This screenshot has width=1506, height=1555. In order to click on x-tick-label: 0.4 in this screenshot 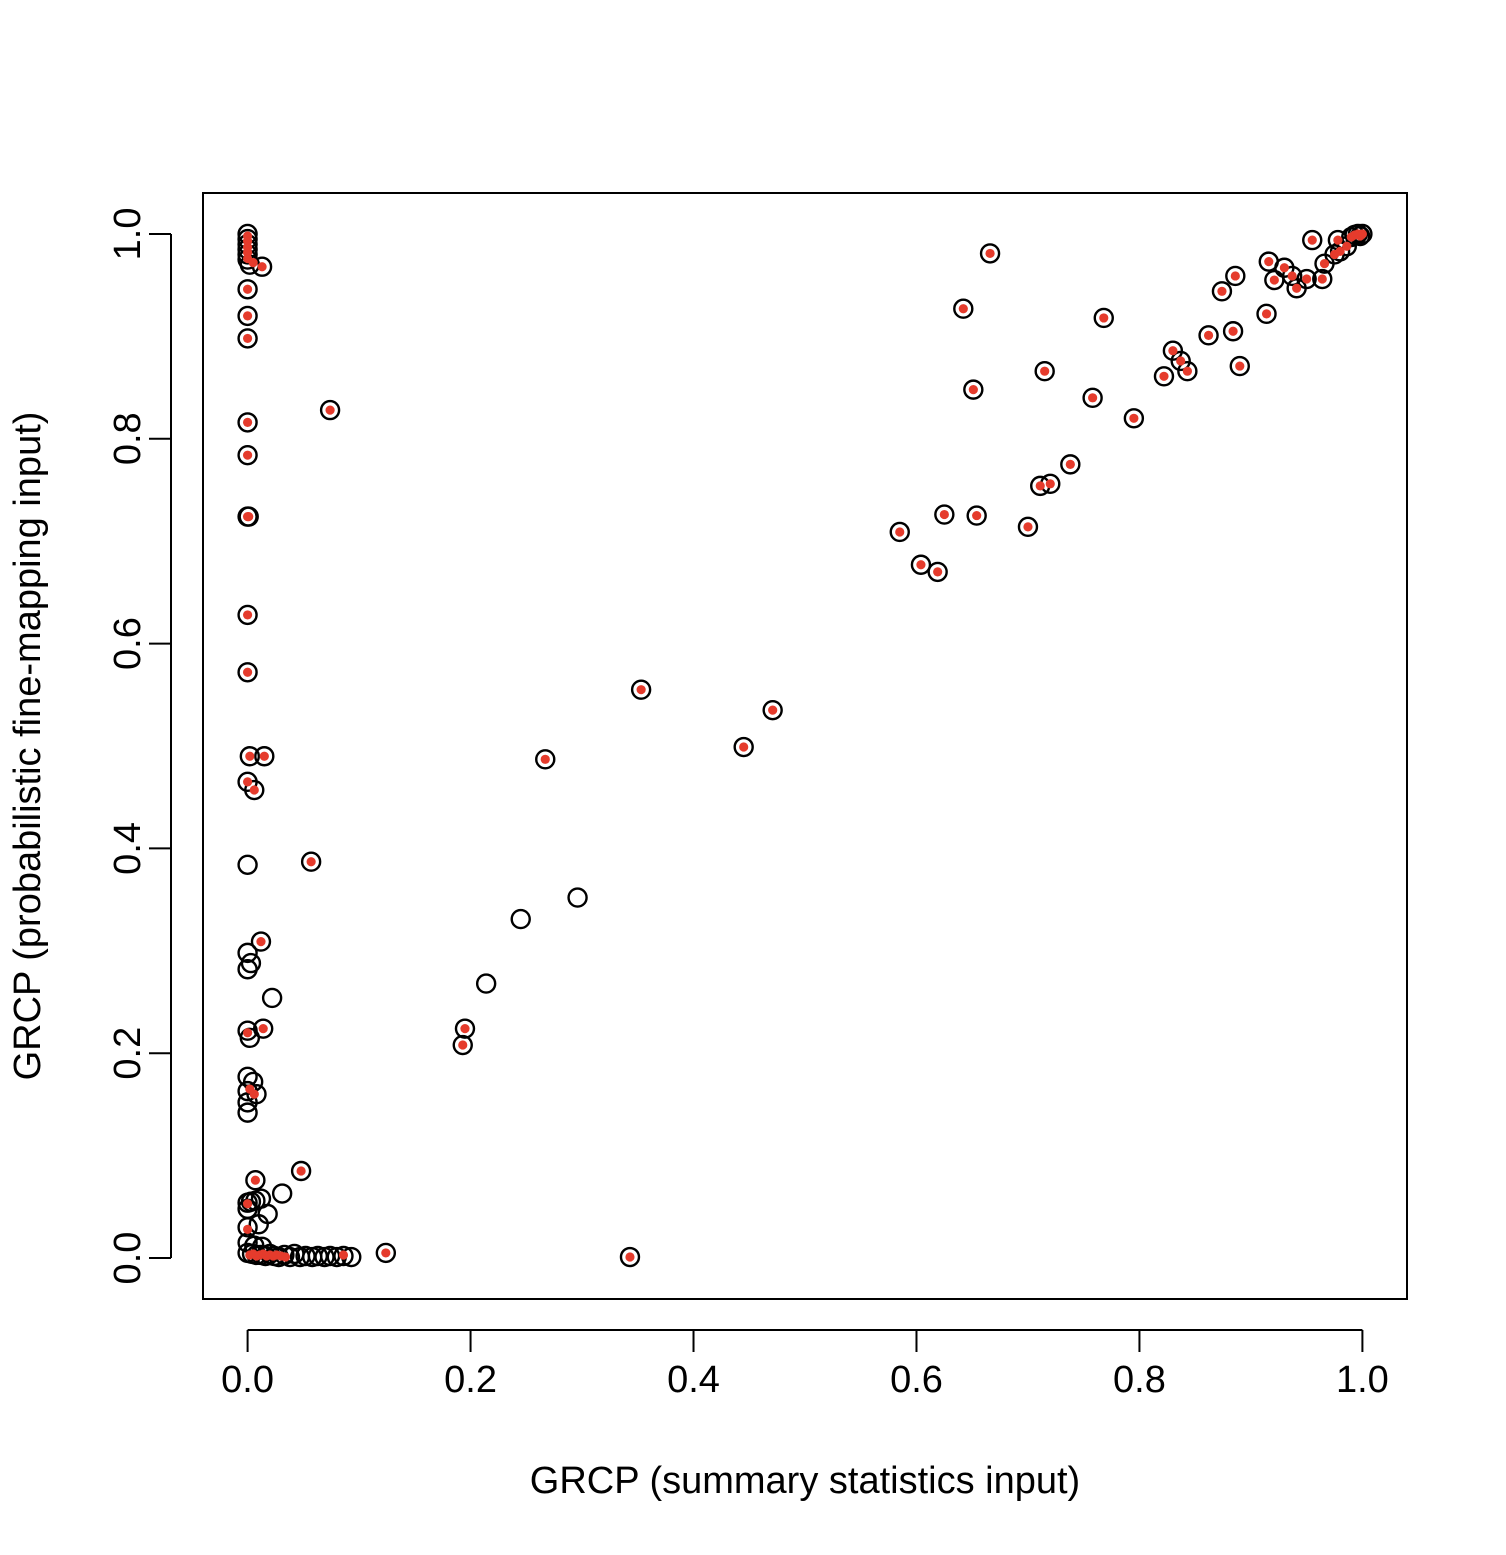, I will do `click(693, 1380)`.